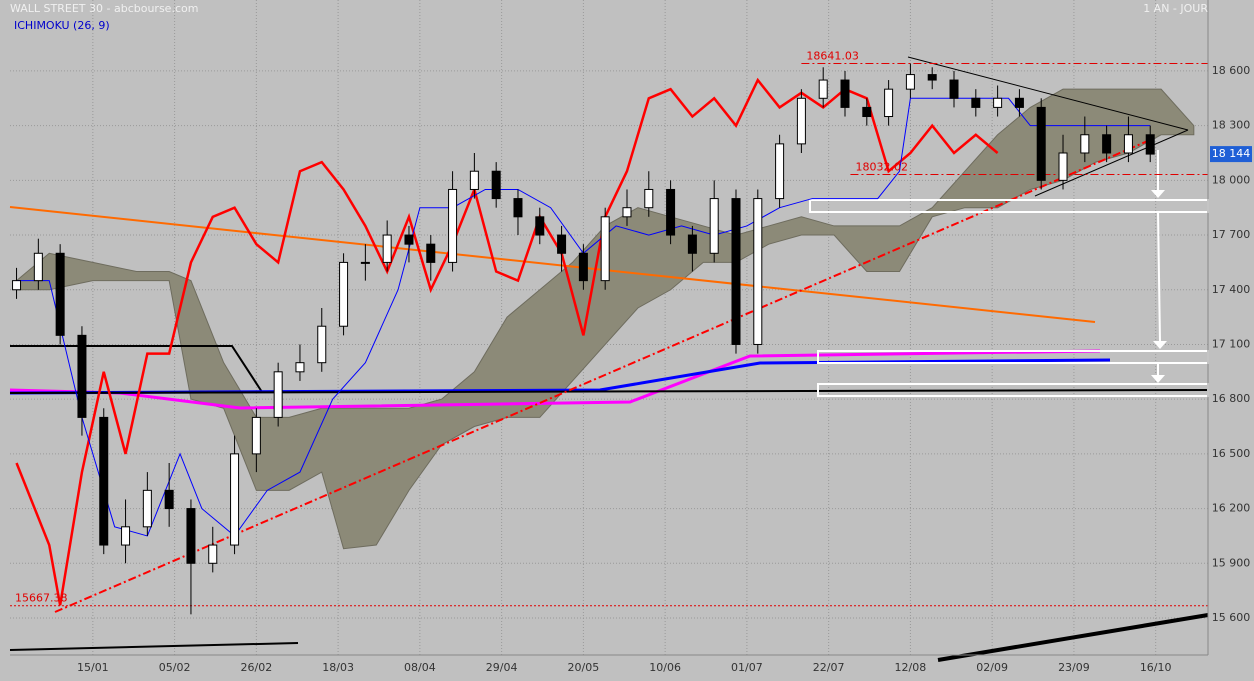 The height and width of the screenshot is (681, 1254). I want to click on last-value-label: 18 144, so click(1231, 153).